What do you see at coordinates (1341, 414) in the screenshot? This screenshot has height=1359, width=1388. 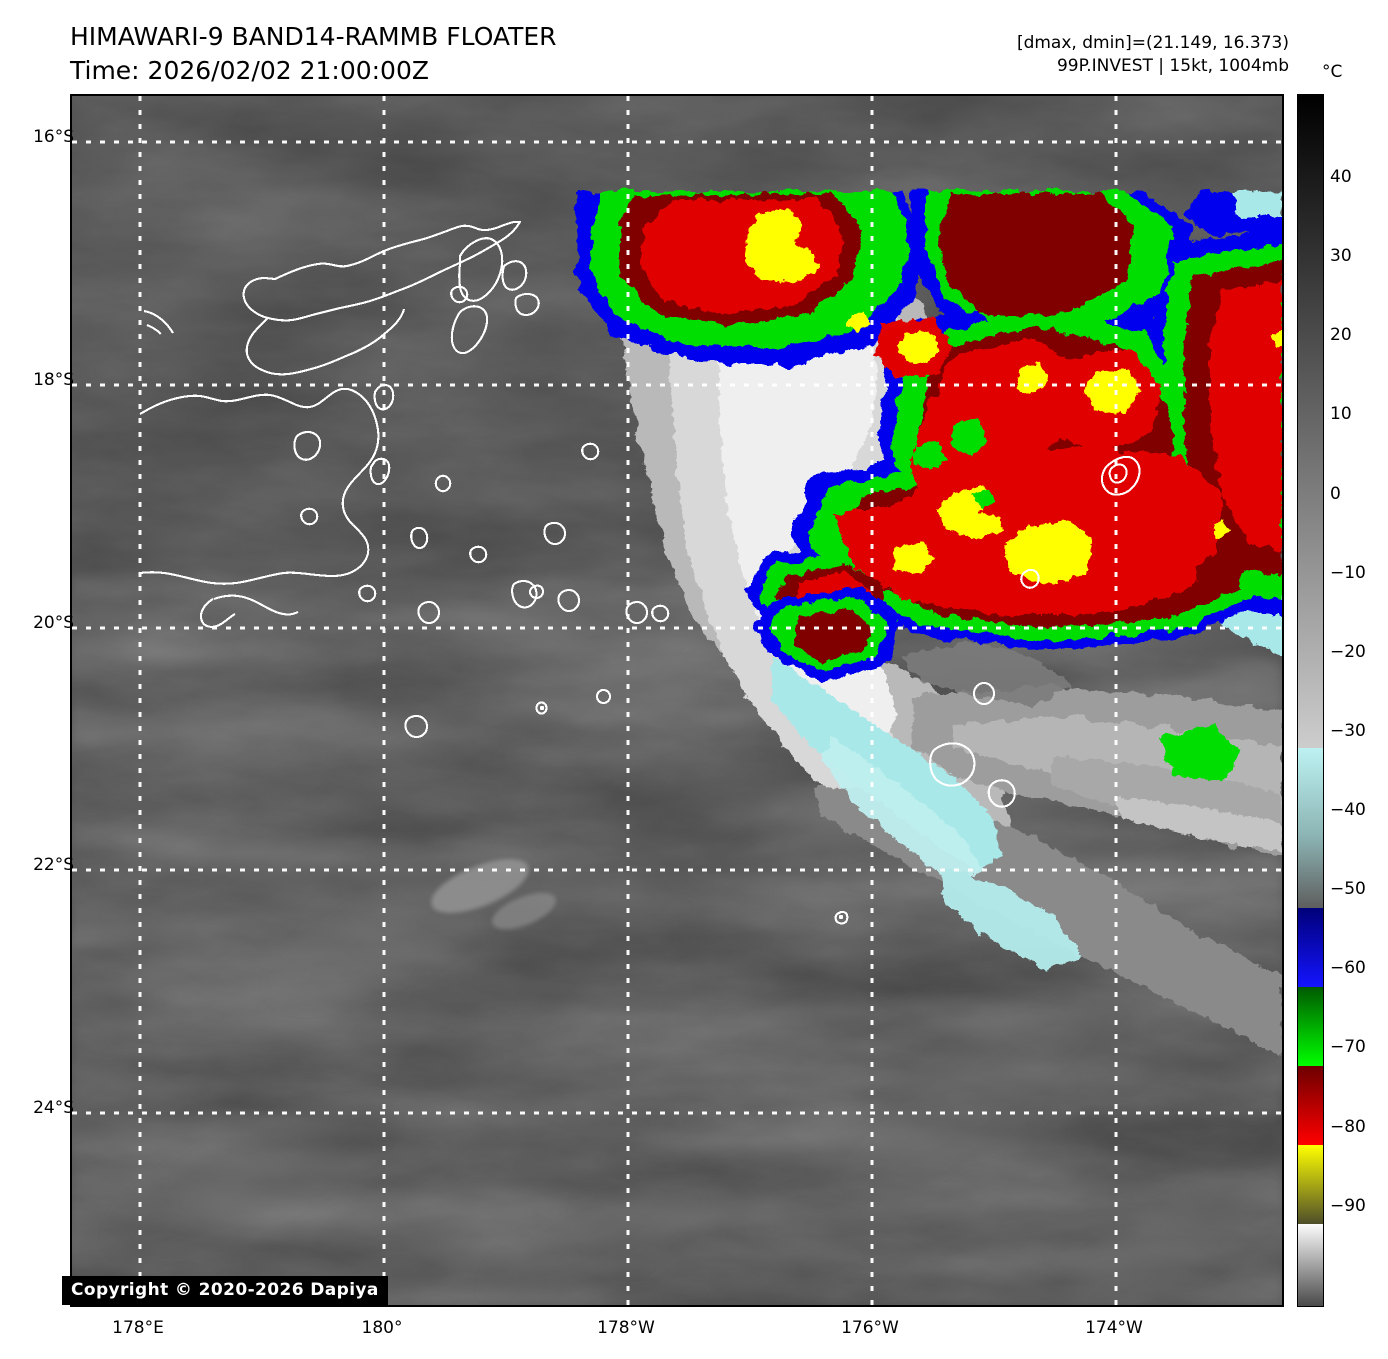 I see `colorbar-tick-3: 10` at bounding box center [1341, 414].